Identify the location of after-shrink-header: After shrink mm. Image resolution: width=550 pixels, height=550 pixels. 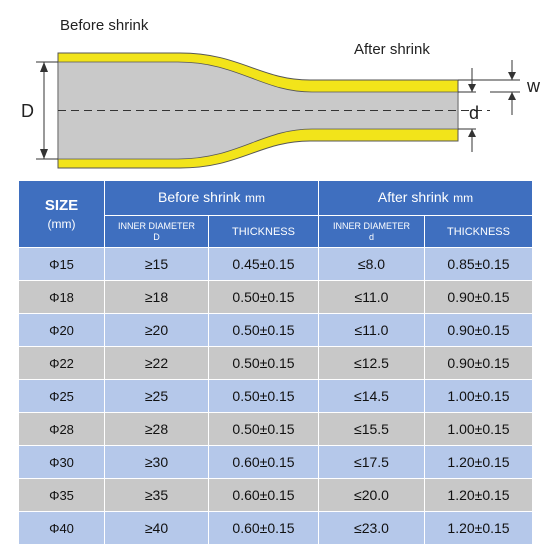
(425, 198).